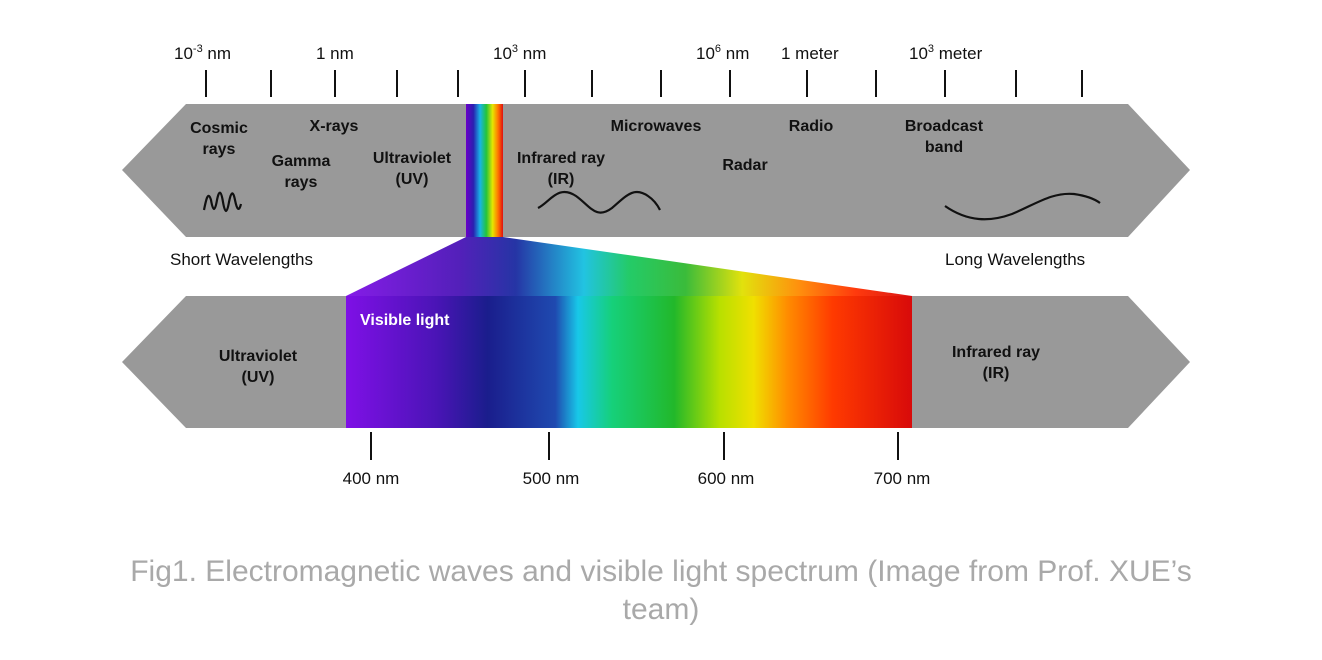 Image resolution: width=1322 pixels, height=660 pixels. What do you see at coordinates (722, 53) in the screenshot?
I see `top-label-1e6nm: 106 nm` at bounding box center [722, 53].